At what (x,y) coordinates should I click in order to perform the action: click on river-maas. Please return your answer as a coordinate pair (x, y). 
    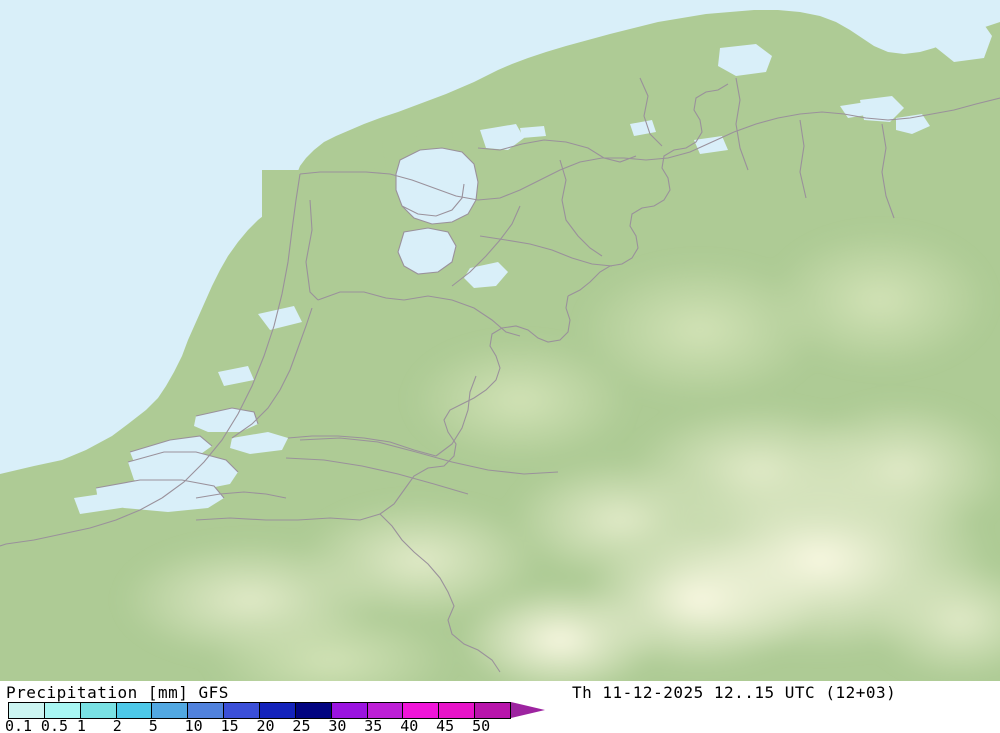
    Looking at the image, I should click on (377, 476).